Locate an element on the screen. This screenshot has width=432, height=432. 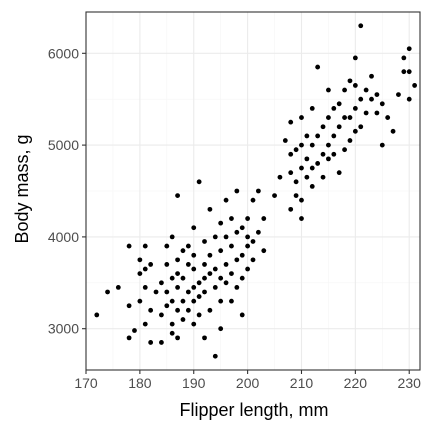
y-axis-ticks: 3000 4000 5000 6000 is located at coordinates (67, 191).